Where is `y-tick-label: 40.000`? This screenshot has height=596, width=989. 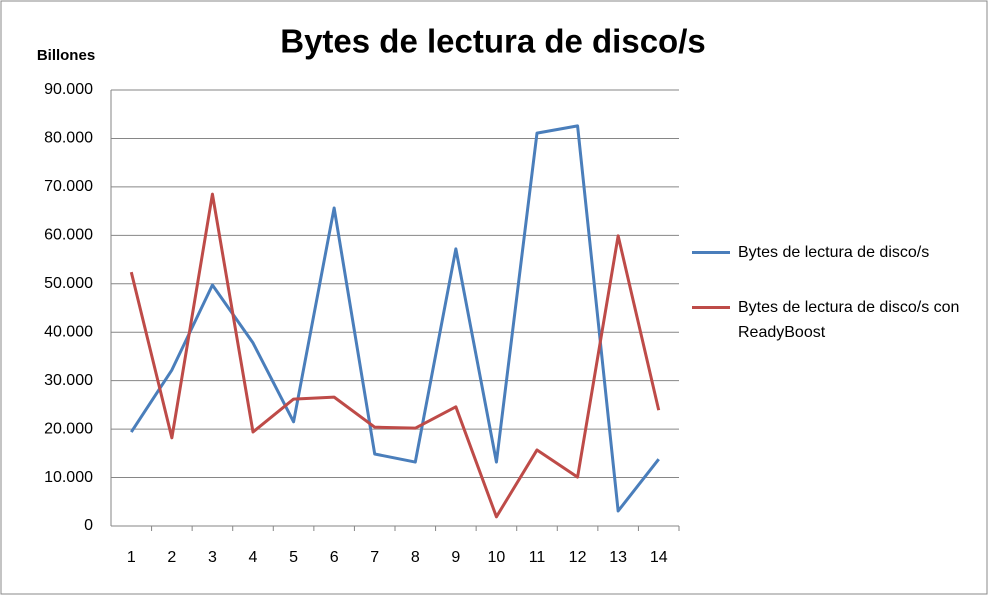
y-tick-label: 40.000 is located at coordinates (68, 331).